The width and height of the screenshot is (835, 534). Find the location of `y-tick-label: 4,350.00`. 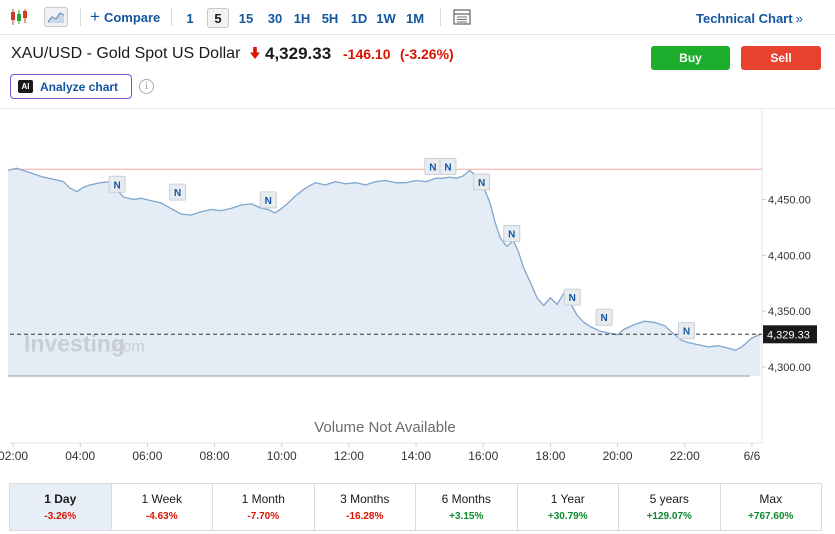

y-tick-label: 4,350.00 is located at coordinates (789, 312).